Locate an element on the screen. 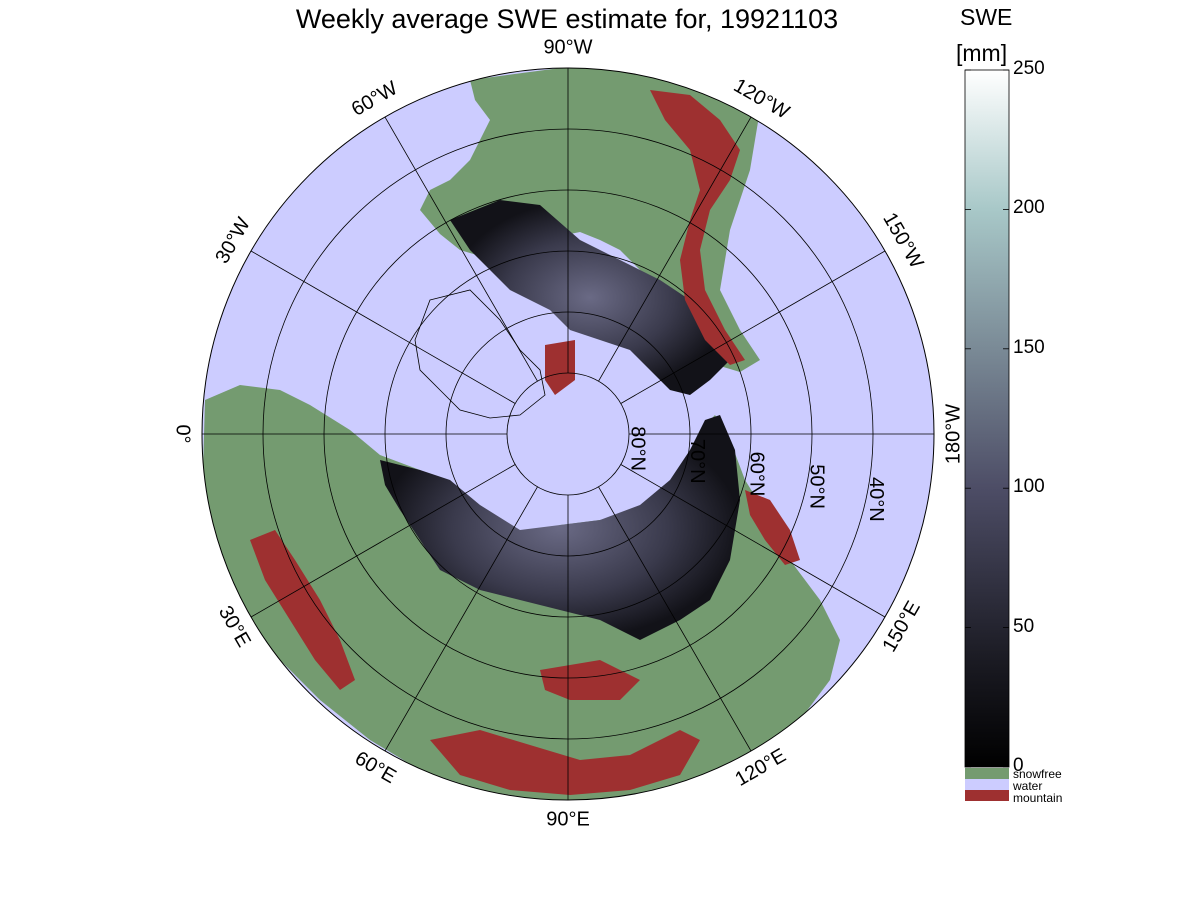 Image resolution: width=1200 pixels, height=900 pixels. legend-label-snowfree: snowfree is located at coordinates (1037, 774).